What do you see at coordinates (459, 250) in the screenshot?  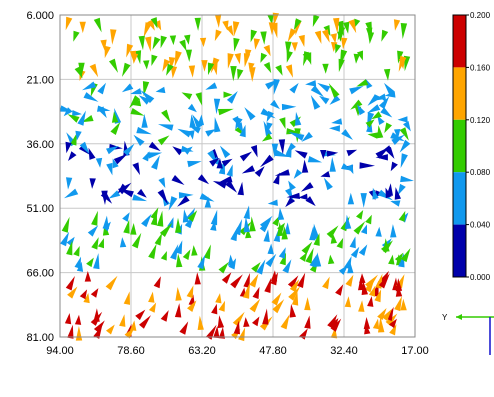 I see `colorbar-segment` at bounding box center [459, 250].